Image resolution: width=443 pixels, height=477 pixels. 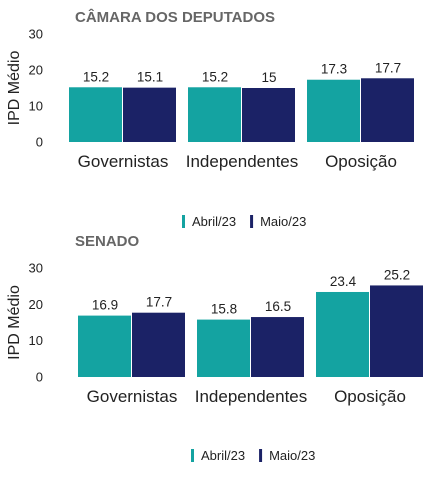 I want to click on data-label: 16.9, so click(x=105, y=305).